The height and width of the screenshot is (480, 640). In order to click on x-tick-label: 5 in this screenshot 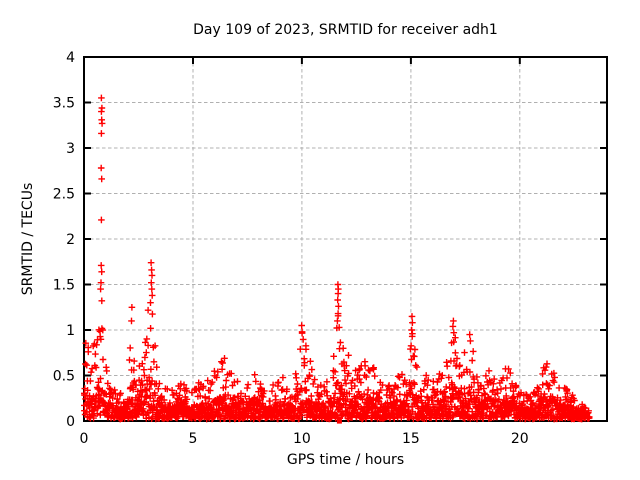, I will do `click(193, 439)`.